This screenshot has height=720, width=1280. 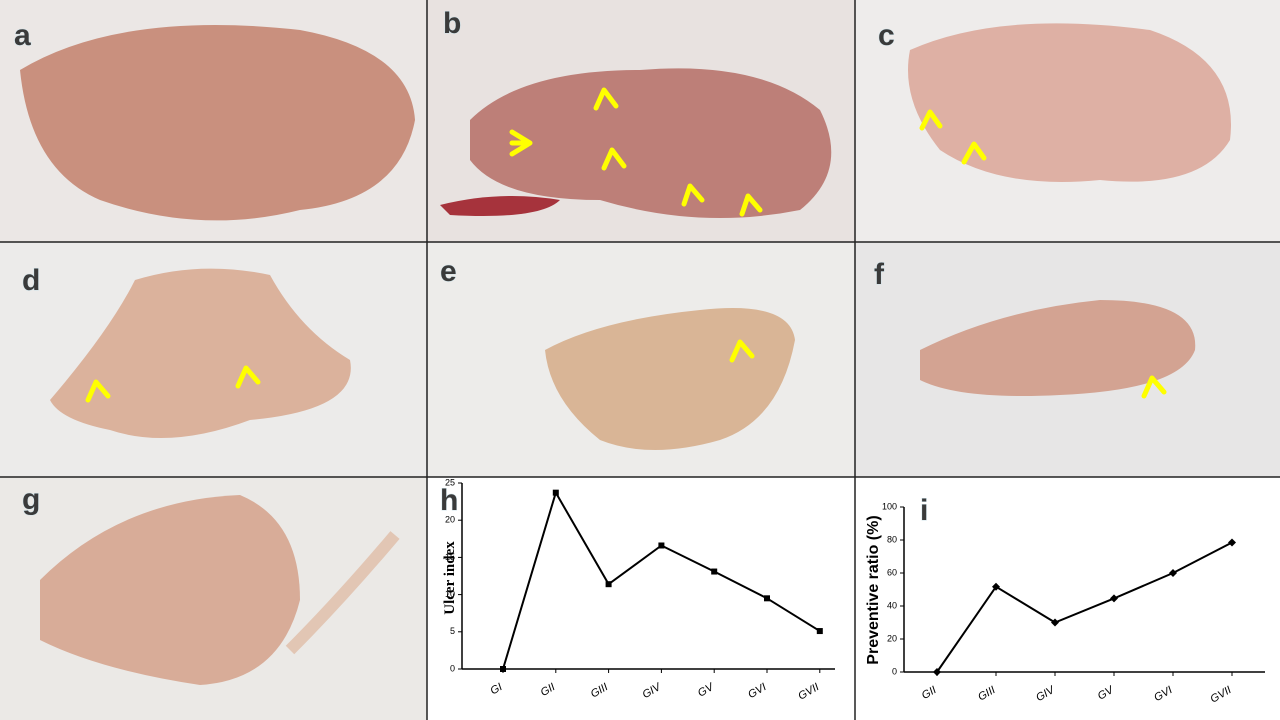 What do you see at coordinates (496, 689) in the screenshot?
I see `x-tick-label: GI` at bounding box center [496, 689].